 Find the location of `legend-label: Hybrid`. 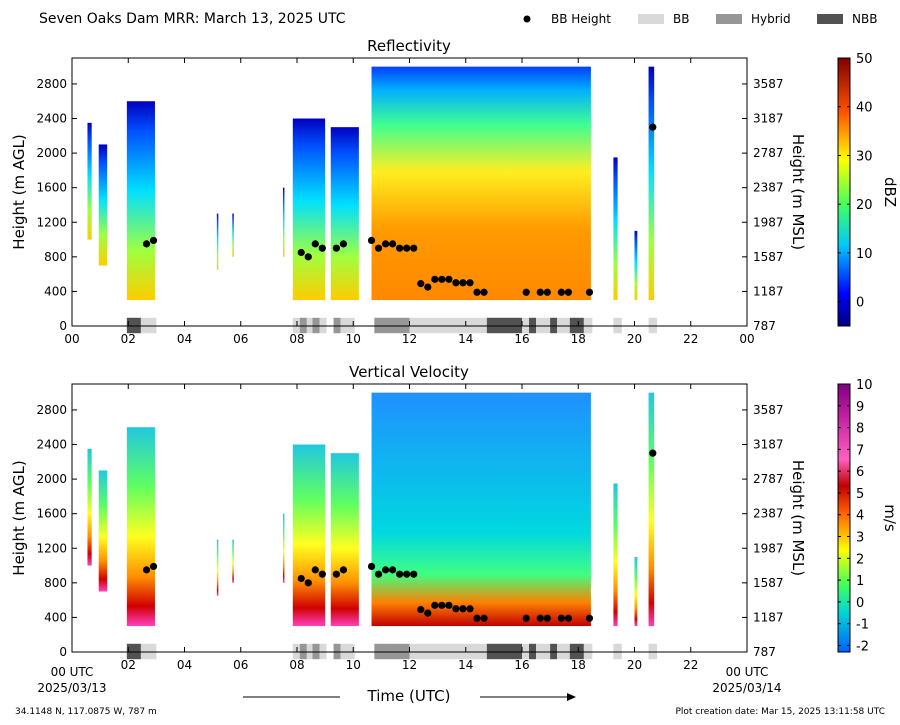

legend-label: Hybrid is located at coordinates (771, 19).